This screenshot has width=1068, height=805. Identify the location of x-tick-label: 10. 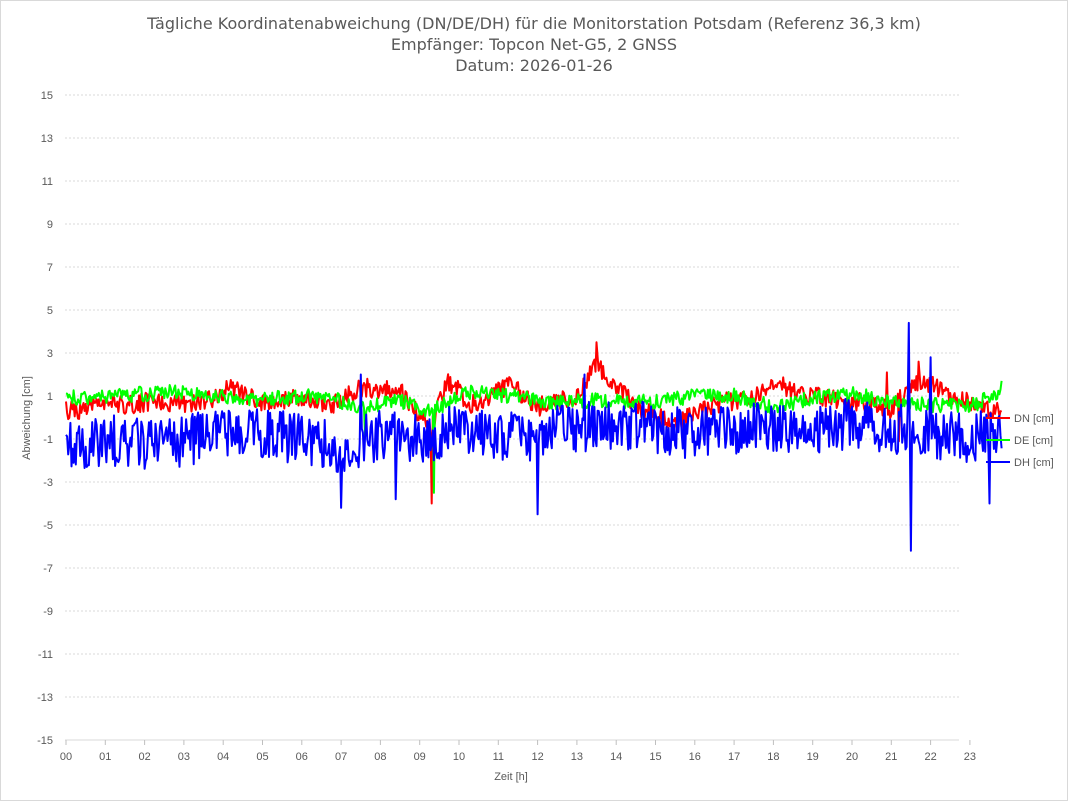
(459, 757).